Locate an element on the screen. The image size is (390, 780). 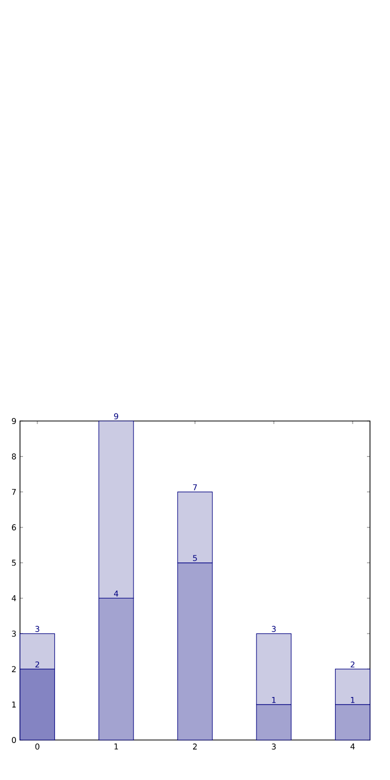
total-label: 9 is located at coordinates (116, 416).